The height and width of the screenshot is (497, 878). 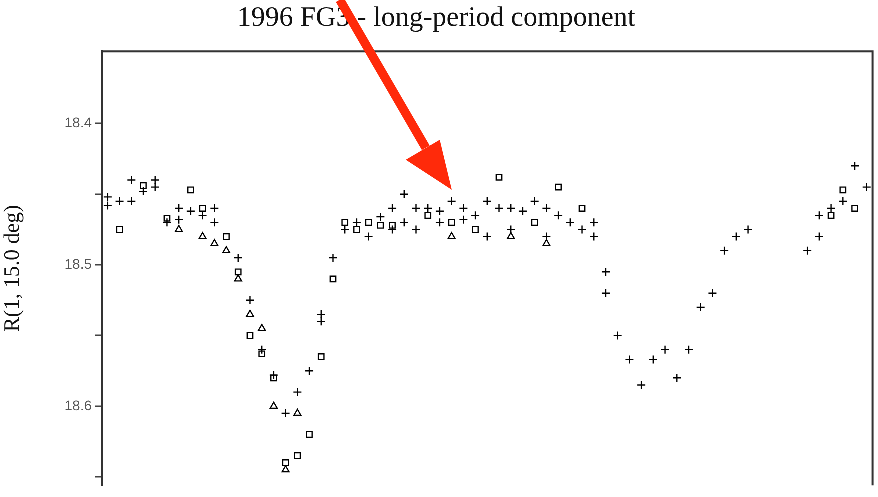 I want to click on y-axis-title: R(1, 15.0 deg), so click(x=12, y=268).